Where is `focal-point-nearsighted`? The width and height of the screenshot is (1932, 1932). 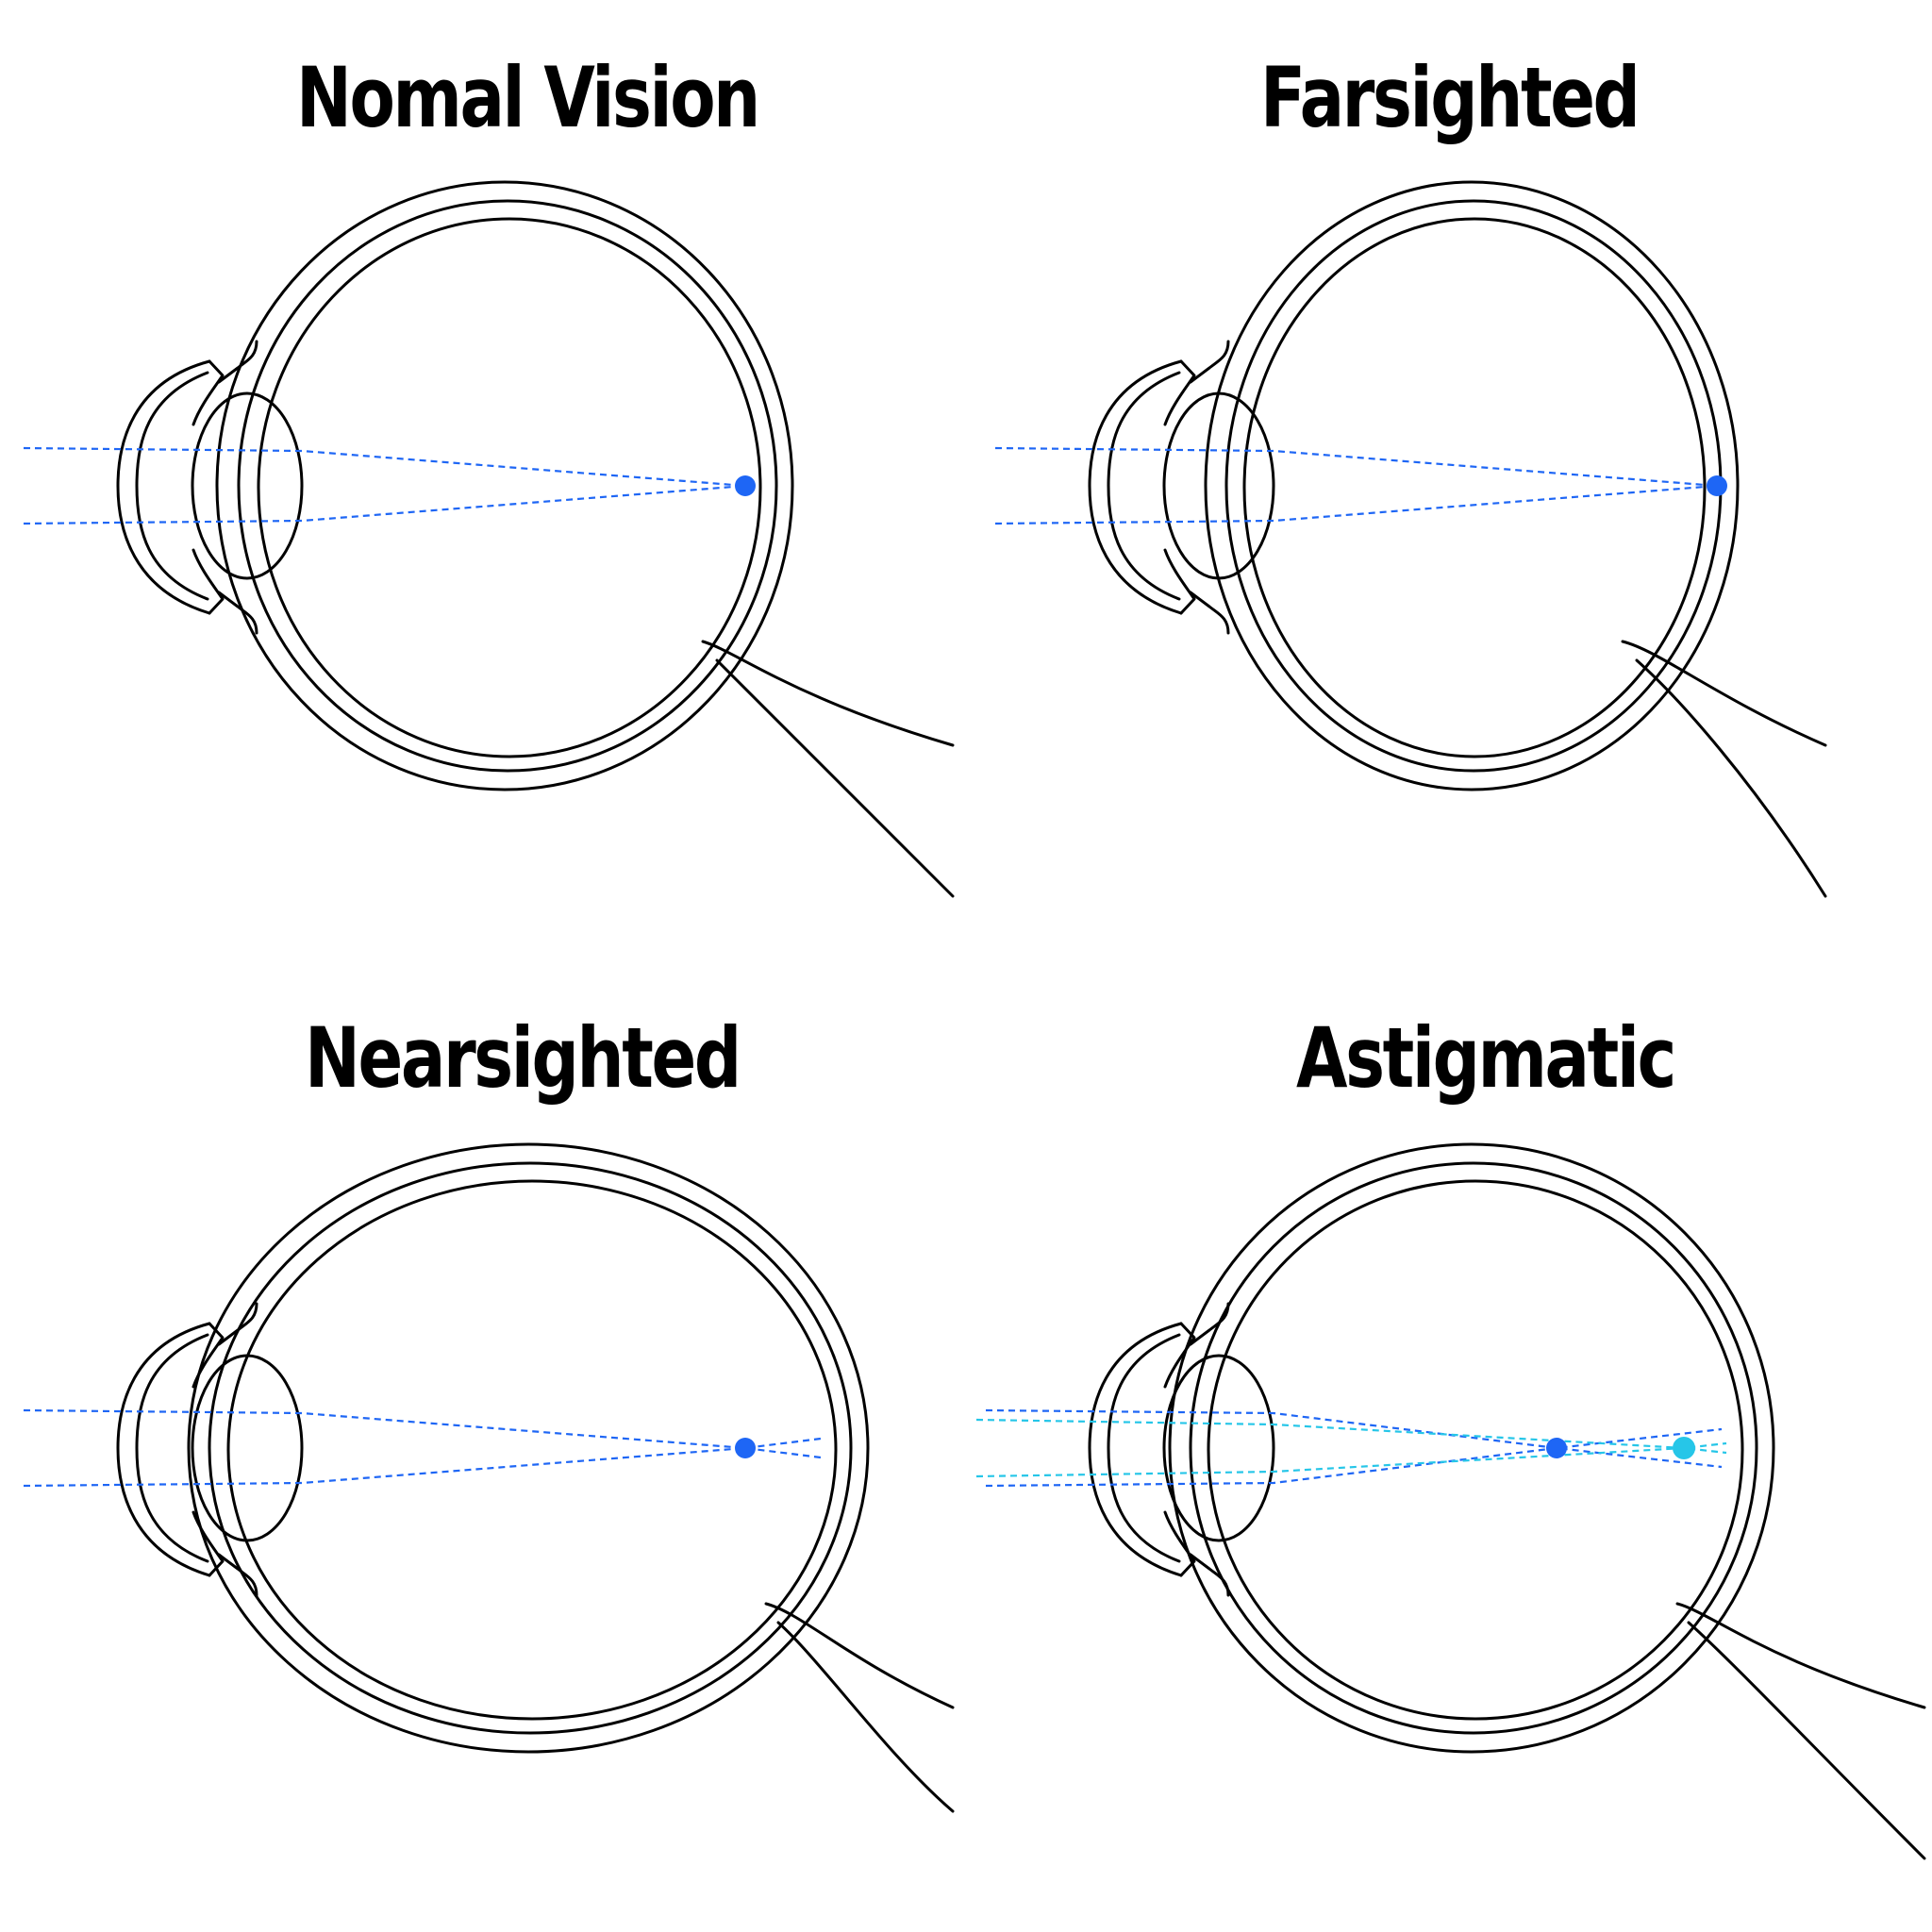 focal-point-nearsighted is located at coordinates (746, 1448).